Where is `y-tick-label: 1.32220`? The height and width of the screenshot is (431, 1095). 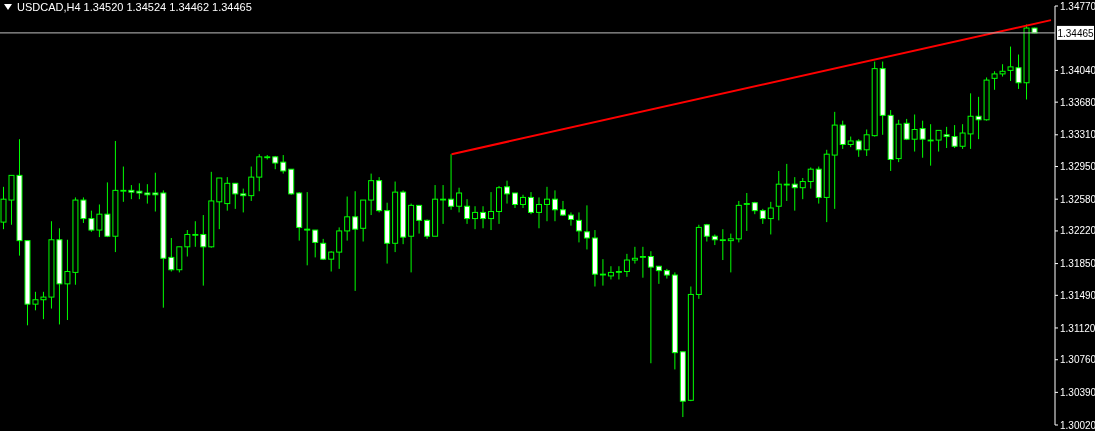 y-tick-label: 1.32220 is located at coordinates (1077, 231).